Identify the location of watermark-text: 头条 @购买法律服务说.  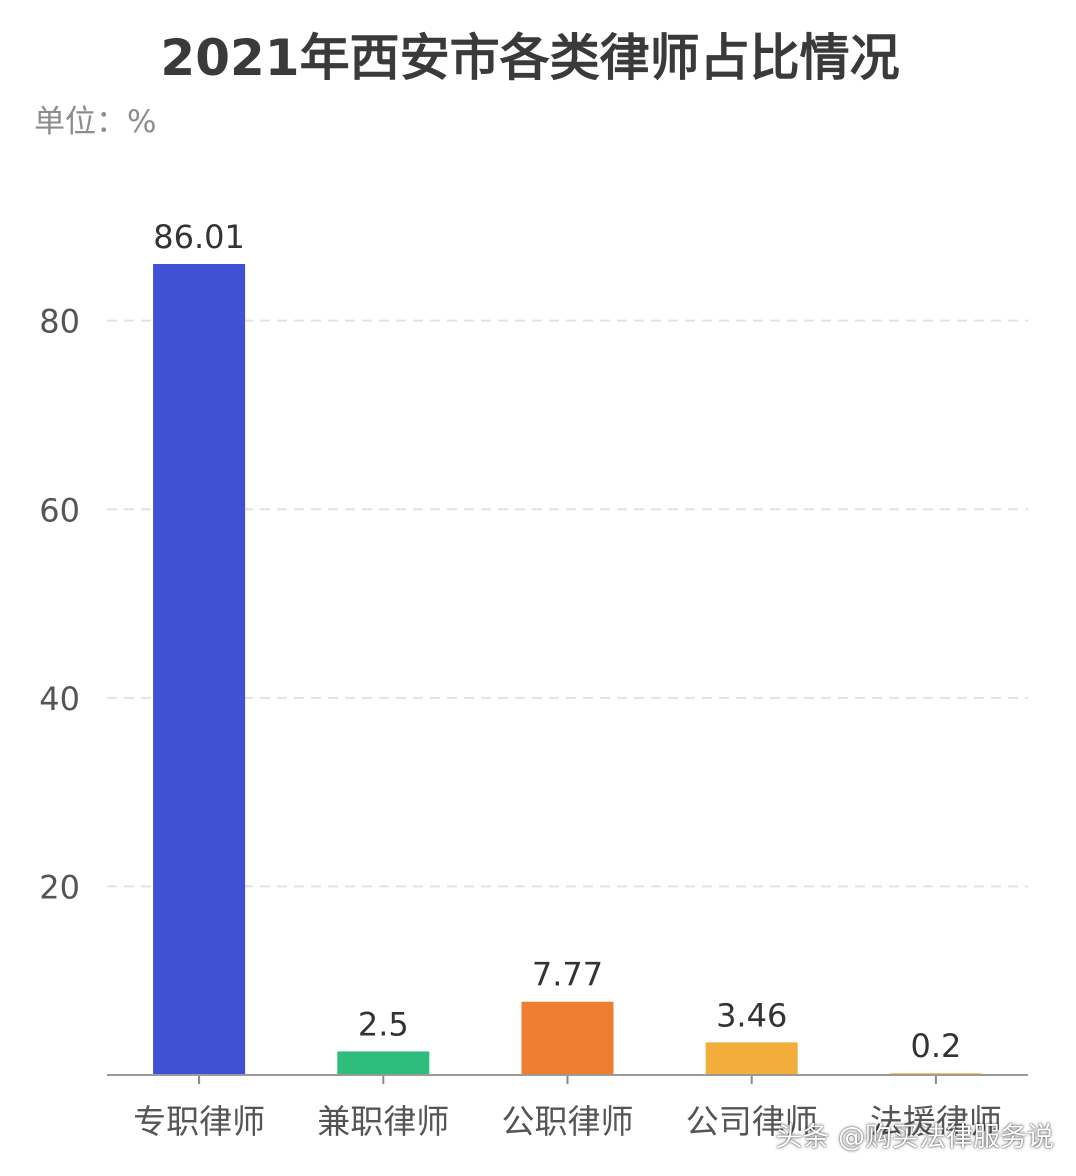
(914, 1137).